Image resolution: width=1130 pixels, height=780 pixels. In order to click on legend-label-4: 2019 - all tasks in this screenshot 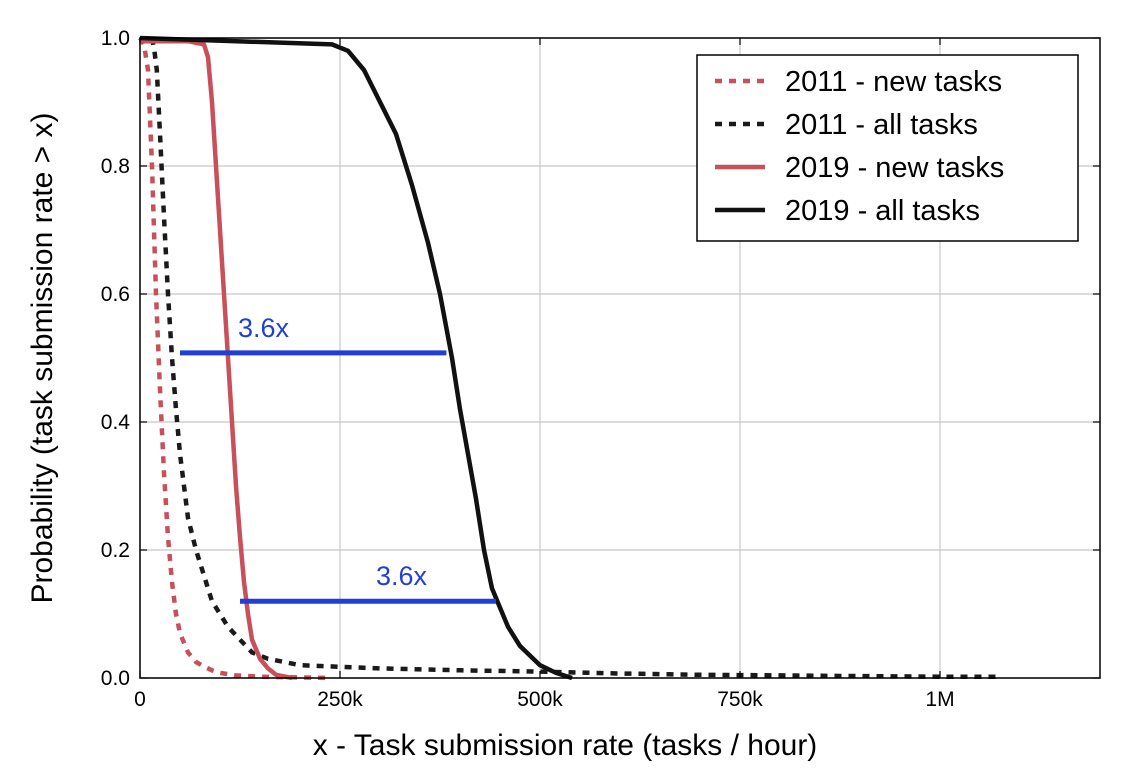, I will do `click(882, 211)`.